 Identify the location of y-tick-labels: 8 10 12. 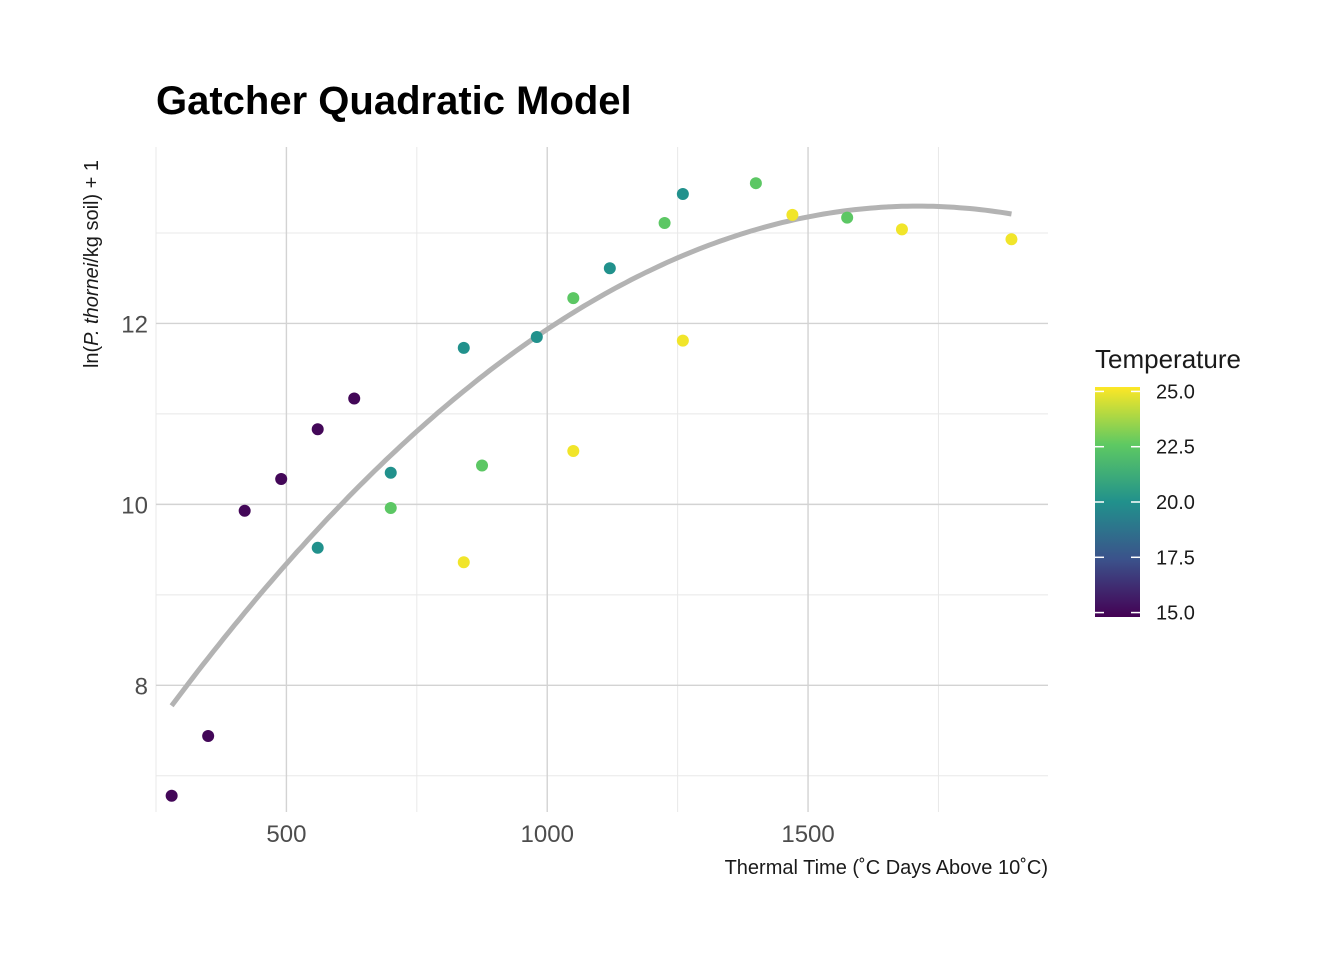
(134, 505).